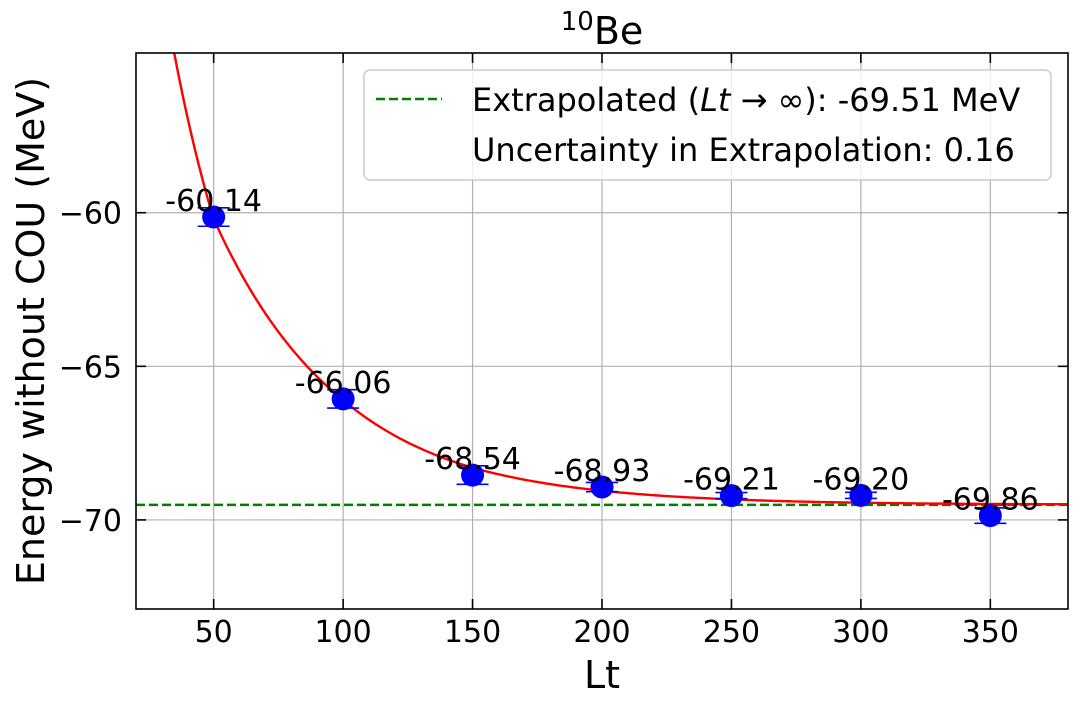  Describe the element at coordinates (586, 100) in the screenshot. I see `legend-extrapolated-prefix: Extrapolated (` at that location.